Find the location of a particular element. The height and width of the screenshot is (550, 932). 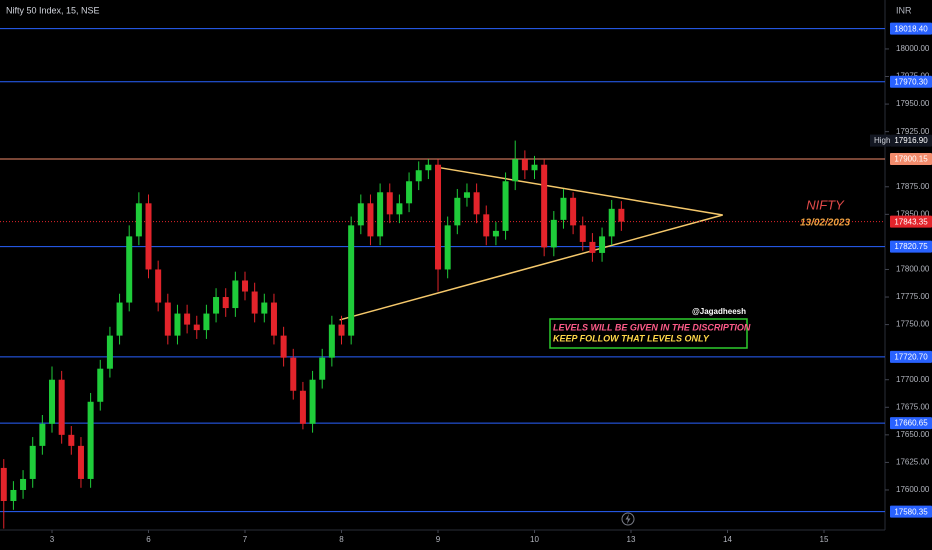

level-label: 18018.40 is located at coordinates (911, 28).